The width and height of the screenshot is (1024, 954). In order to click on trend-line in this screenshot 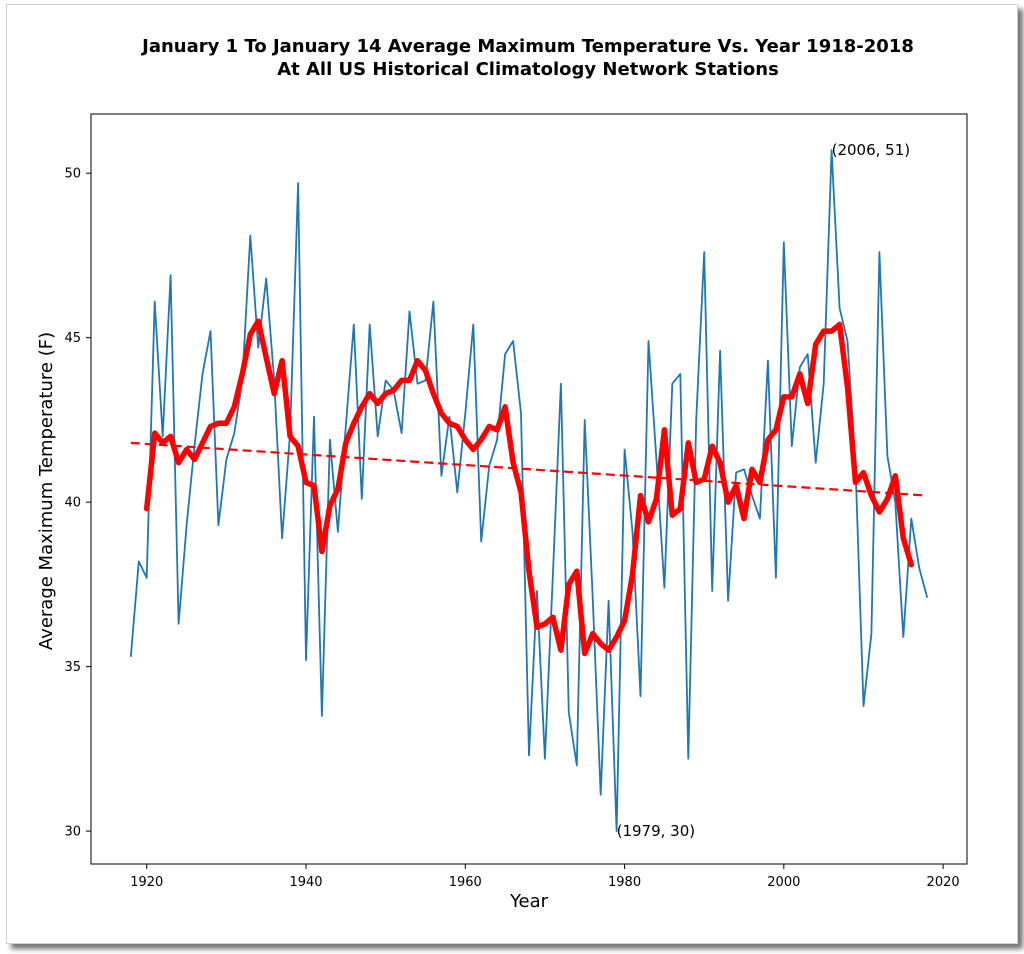, I will do `click(529, 469)`.